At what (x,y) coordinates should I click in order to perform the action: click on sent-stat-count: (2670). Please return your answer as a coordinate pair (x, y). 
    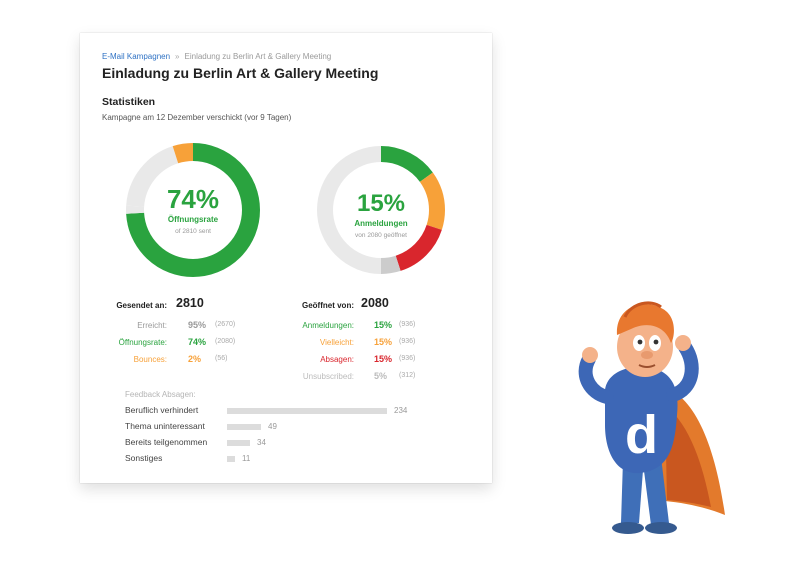
    Looking at the image, I should click on (225, 324).